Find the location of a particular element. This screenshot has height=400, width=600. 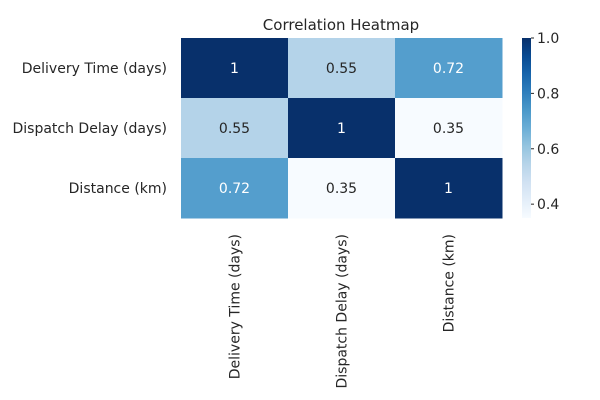

chart-title: Correlation Heatmap is located at coordinates (341, 25).